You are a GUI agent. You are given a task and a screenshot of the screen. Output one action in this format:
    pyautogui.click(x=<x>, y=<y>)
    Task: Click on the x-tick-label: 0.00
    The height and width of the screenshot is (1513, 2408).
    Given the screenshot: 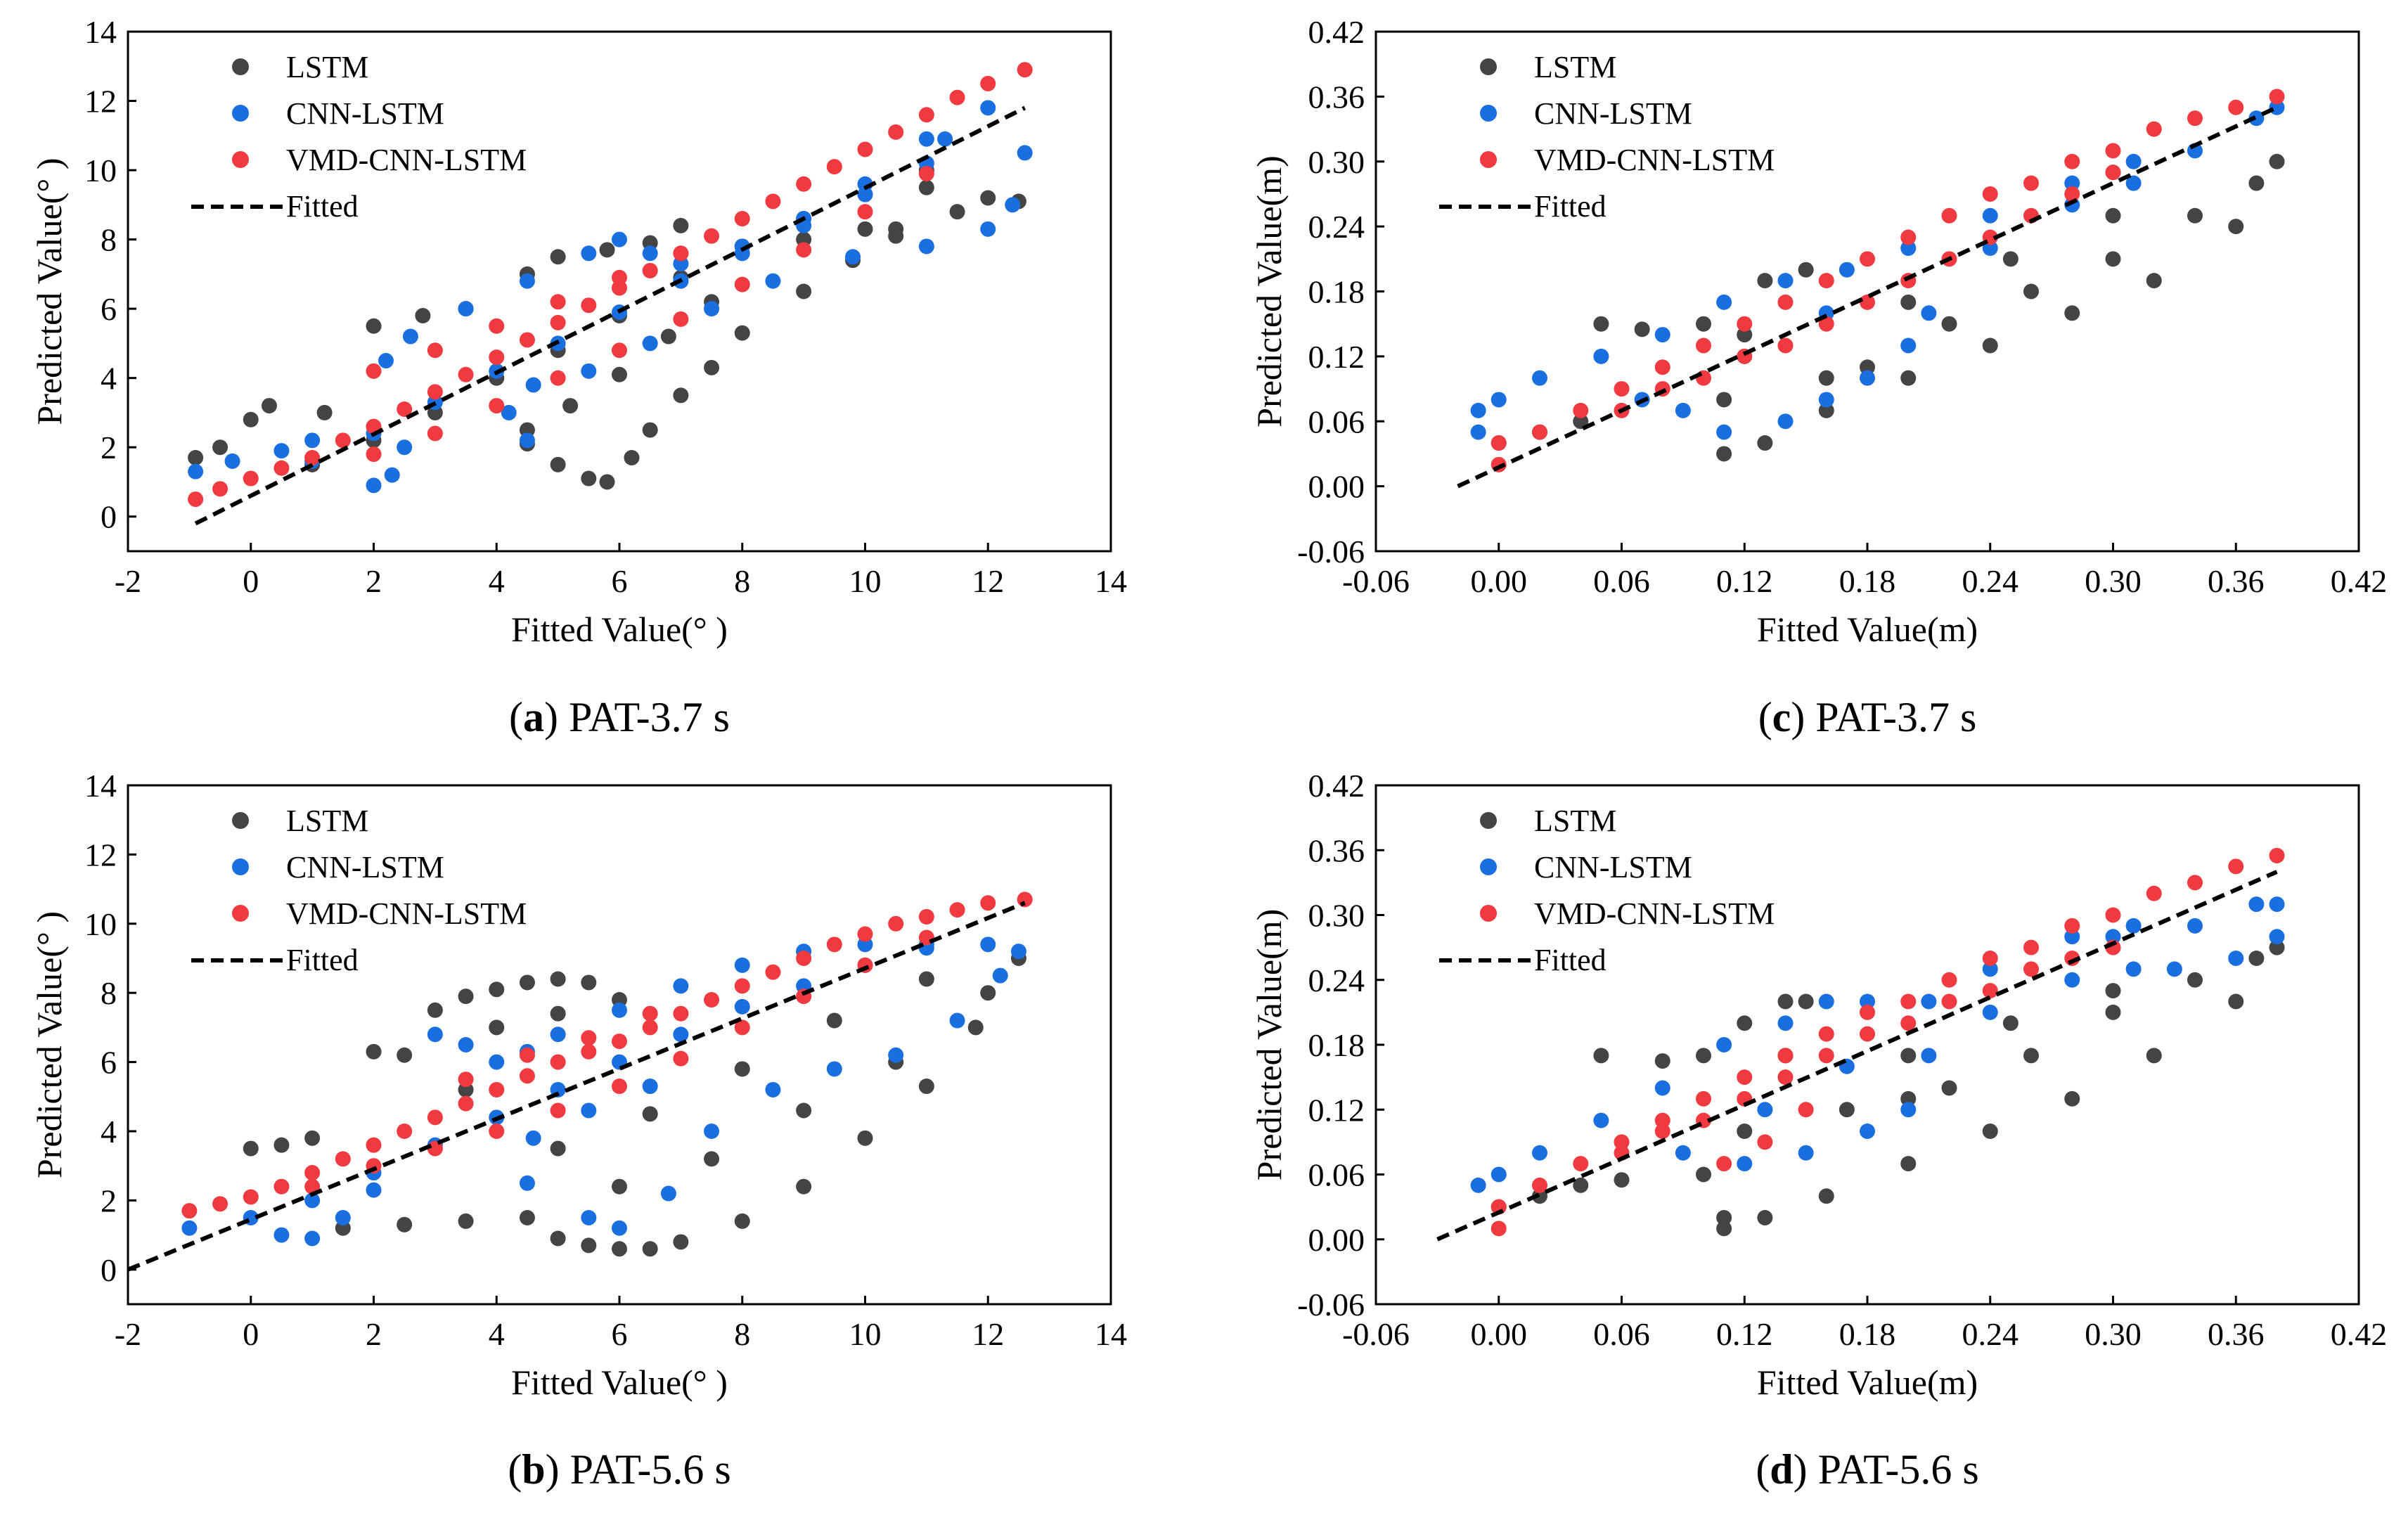 What is the action you would take?
    pyautogui.click(x=1499, y=581)
    